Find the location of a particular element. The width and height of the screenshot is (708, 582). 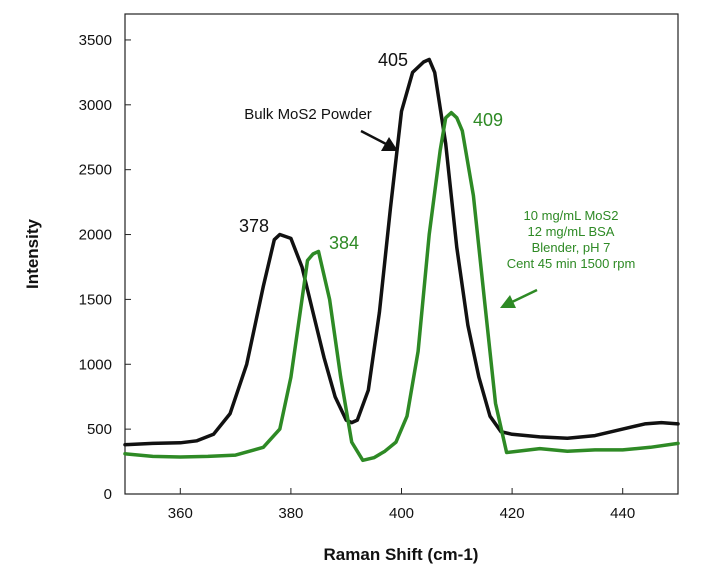

annotation-378: 378 is located at coordinates (254, 226).